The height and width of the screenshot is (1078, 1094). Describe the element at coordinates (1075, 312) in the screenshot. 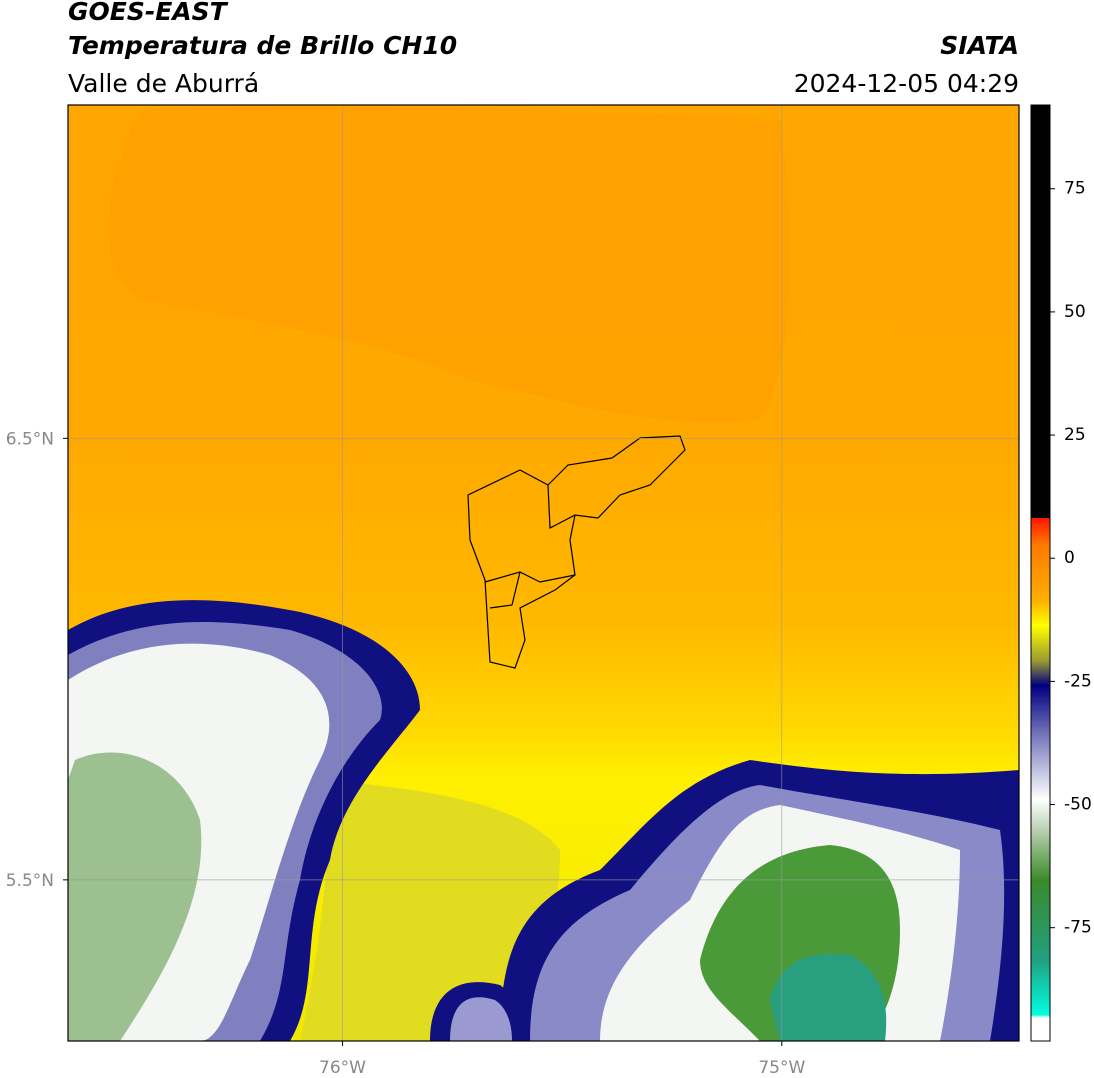

I see `colorbar-tick-label: 50` at that location.